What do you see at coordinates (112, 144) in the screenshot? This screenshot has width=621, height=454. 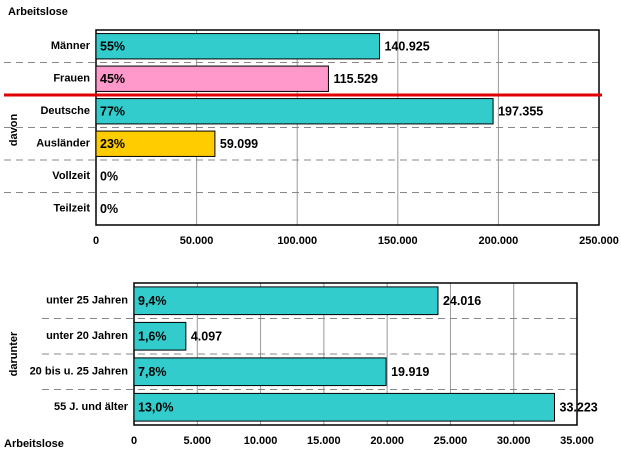 I see `share-label: 23%` at bounding box center [112, 144].